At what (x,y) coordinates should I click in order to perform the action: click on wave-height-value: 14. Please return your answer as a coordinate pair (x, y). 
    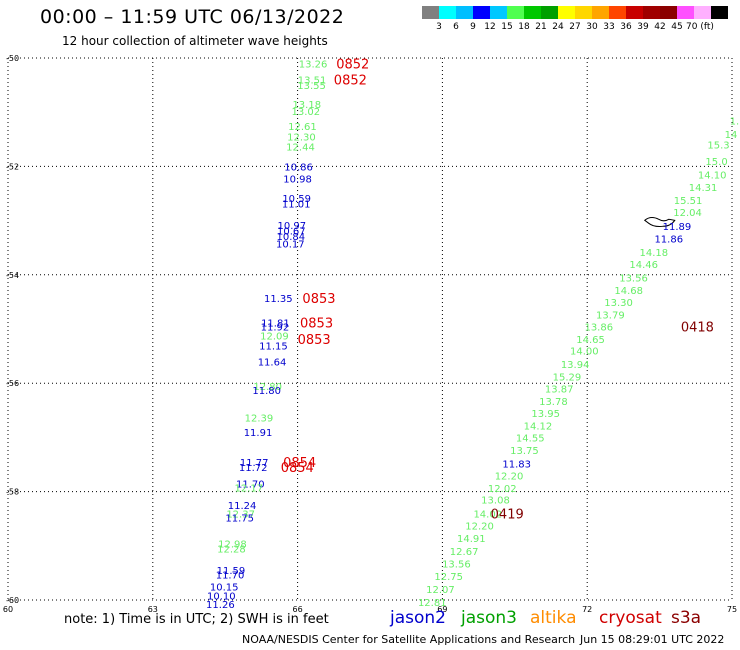
    Looking at the image, I should click on (731, 135).